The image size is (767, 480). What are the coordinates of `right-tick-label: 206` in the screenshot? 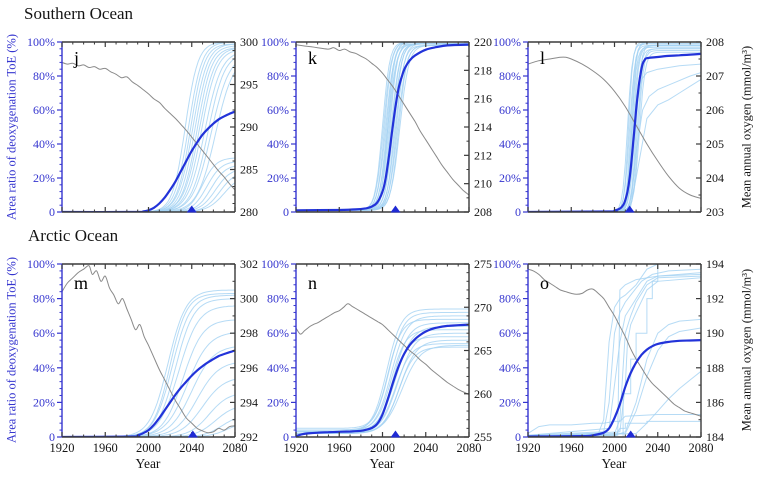 It's located at (715, 110).